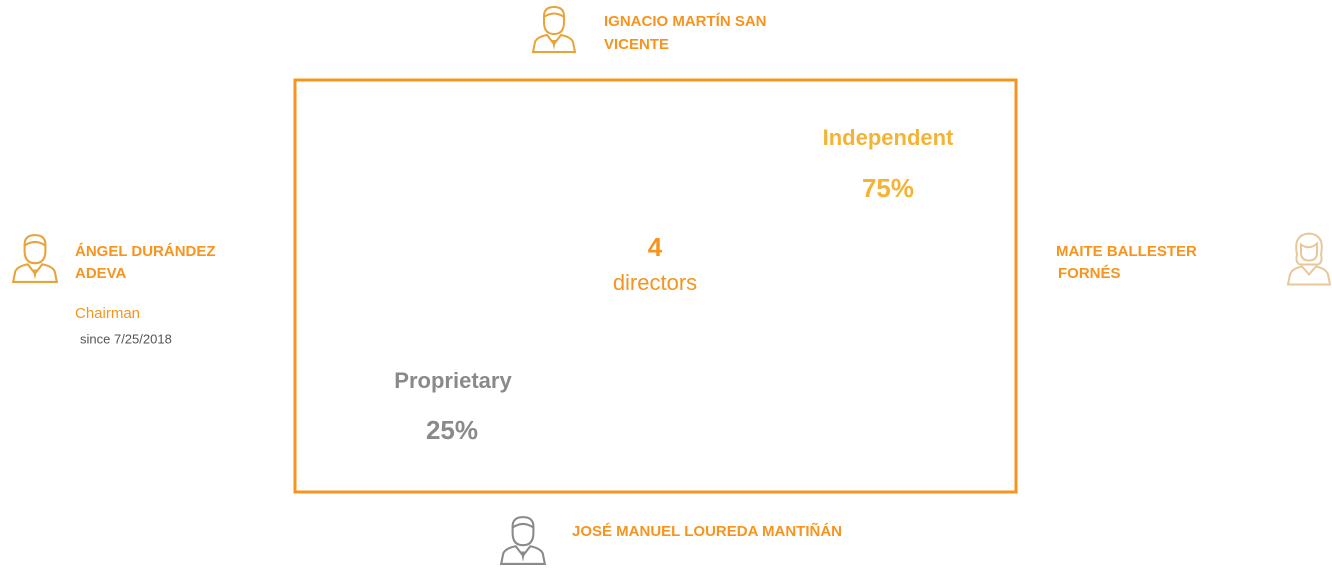 The image size is (1332, 574). What do you see at coordinates (1089, 273) in the screenshot?
I see `director-name: FORNÉS` at bounding box center [1089, 273].